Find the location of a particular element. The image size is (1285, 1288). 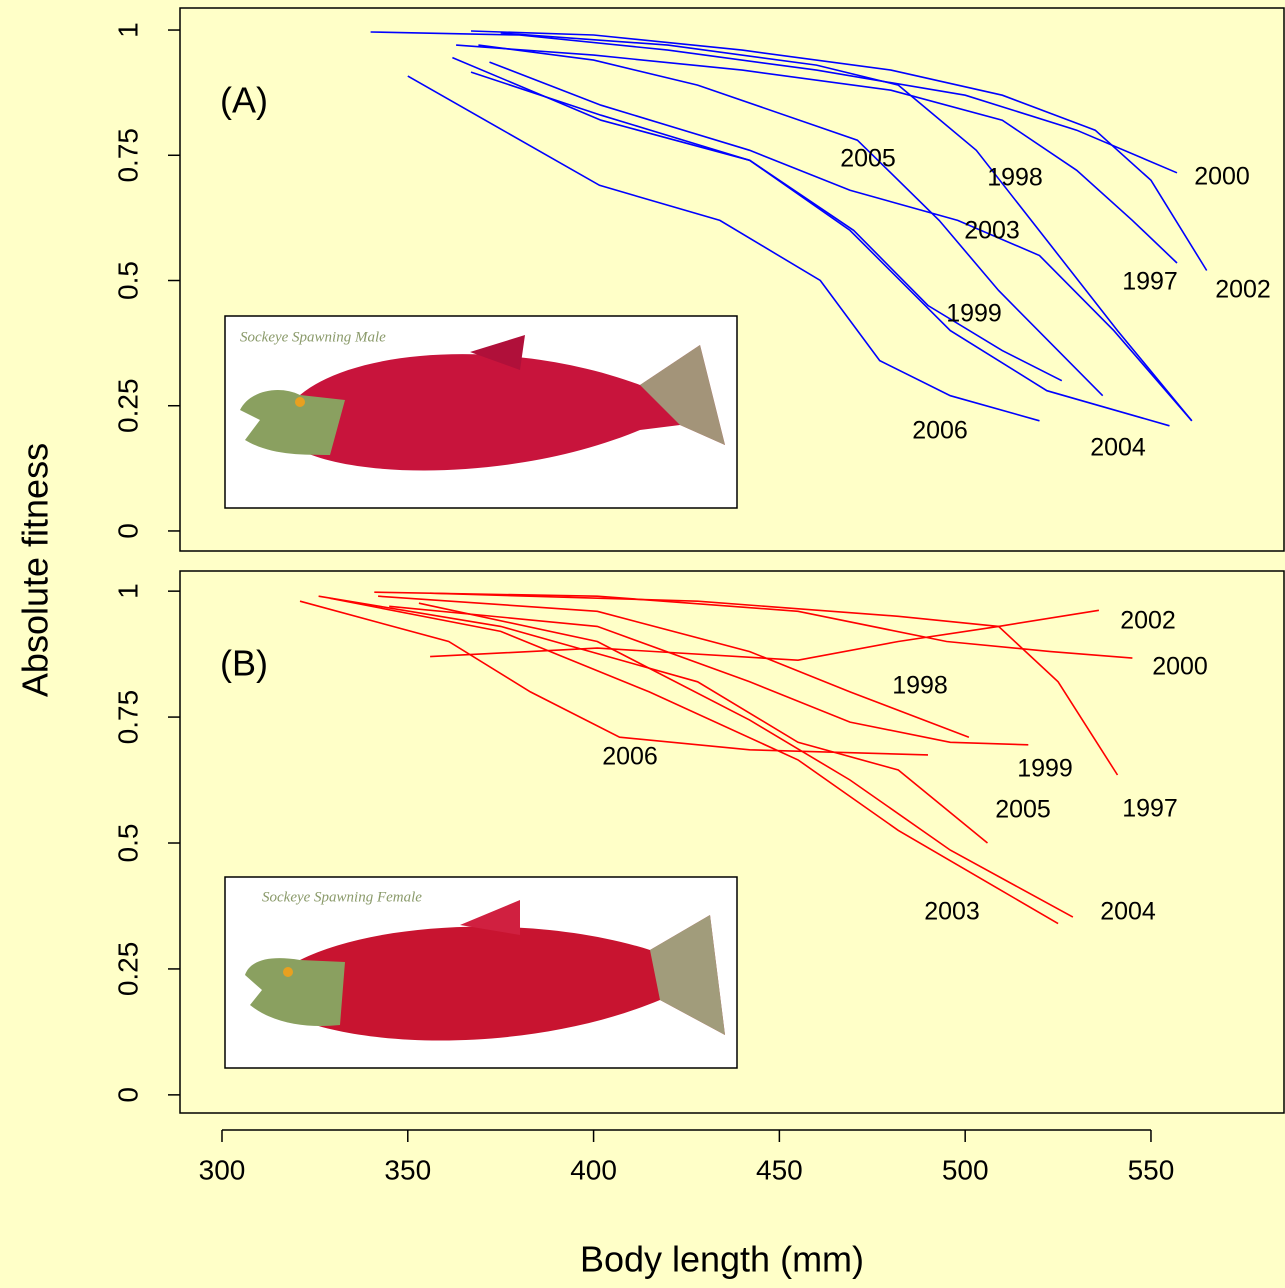

x-axis-label: Body length (mm) is located at coordinates (722, 1259).